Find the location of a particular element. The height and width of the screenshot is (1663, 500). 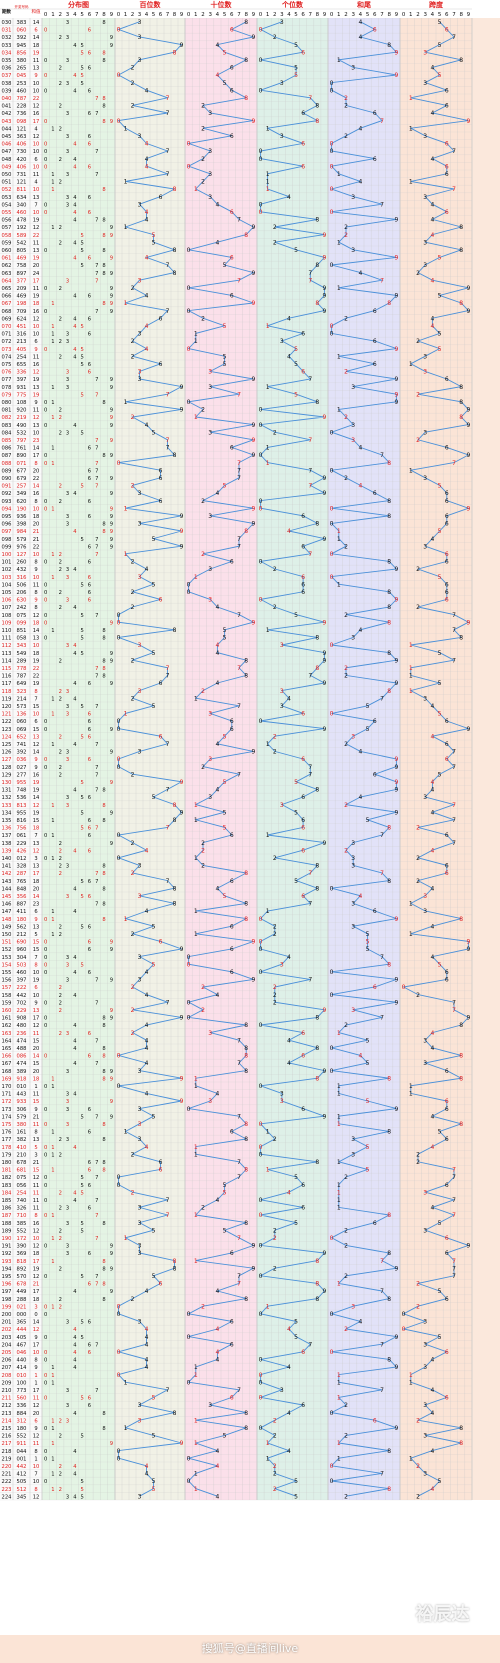

period-label: 058 is located at coordinates (7, 236).